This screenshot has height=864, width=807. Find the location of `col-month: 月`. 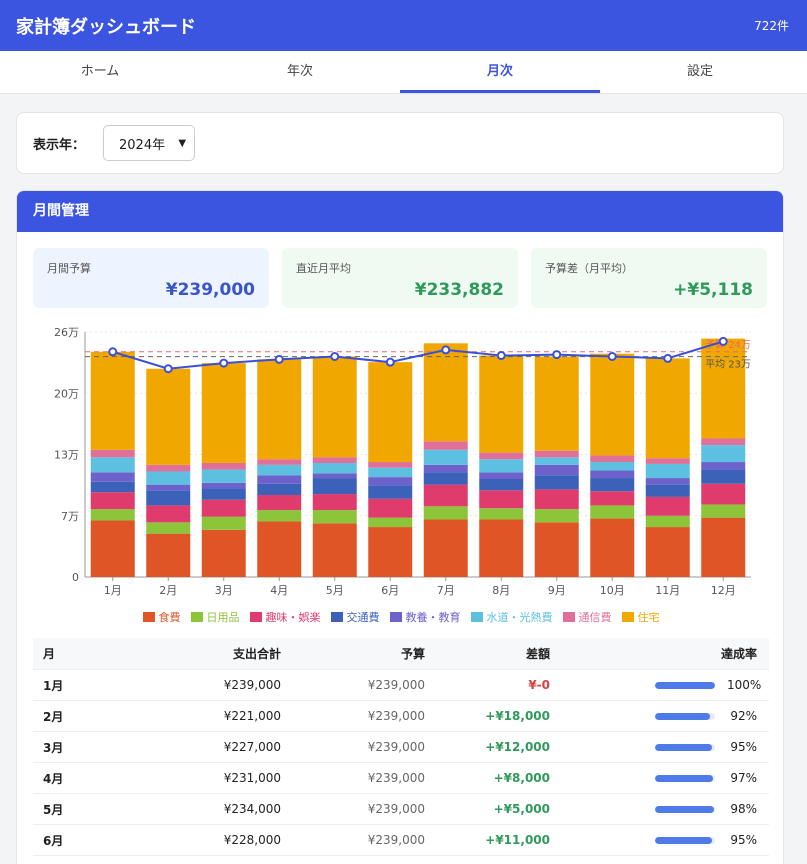

col-month: 月 is located at coordinates (49, 654).